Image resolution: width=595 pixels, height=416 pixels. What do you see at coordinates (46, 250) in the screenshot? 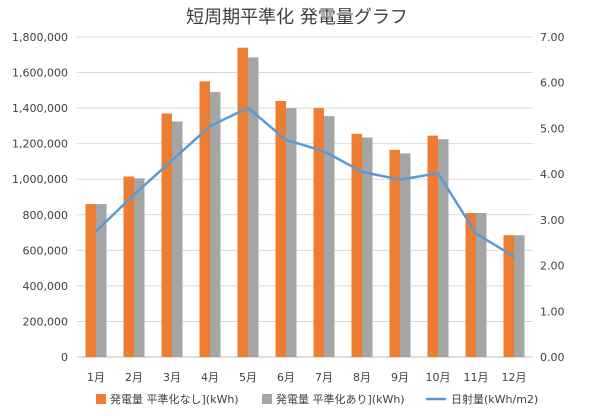
I see `left-axis-tick-label: 600,000` at bounding box center [46, 250].